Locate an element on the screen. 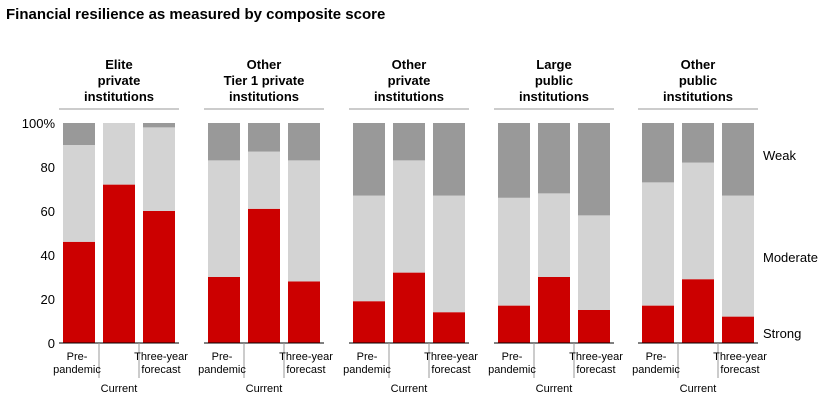 This screenshot has width=831, height=408. y-tick-label: 80 is located at coordinates (48, 167).